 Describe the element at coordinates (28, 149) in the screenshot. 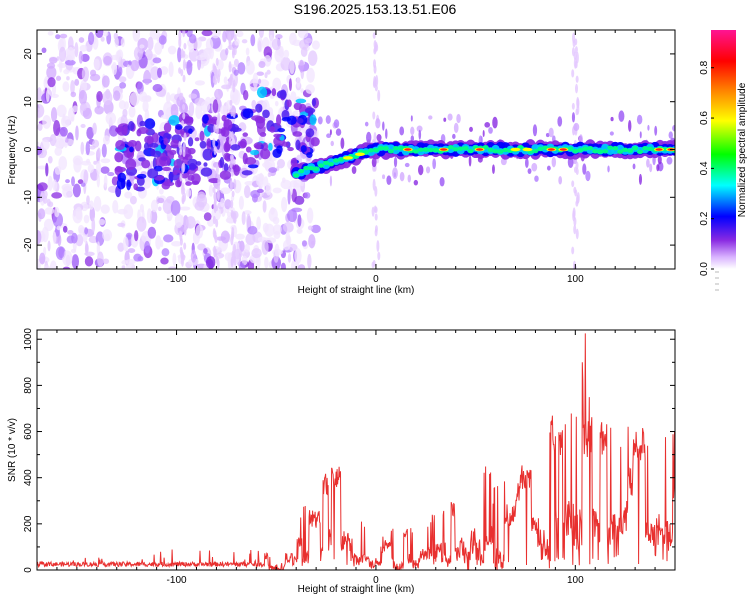

I see `spectrogram-ytick-label: 0` at that location.